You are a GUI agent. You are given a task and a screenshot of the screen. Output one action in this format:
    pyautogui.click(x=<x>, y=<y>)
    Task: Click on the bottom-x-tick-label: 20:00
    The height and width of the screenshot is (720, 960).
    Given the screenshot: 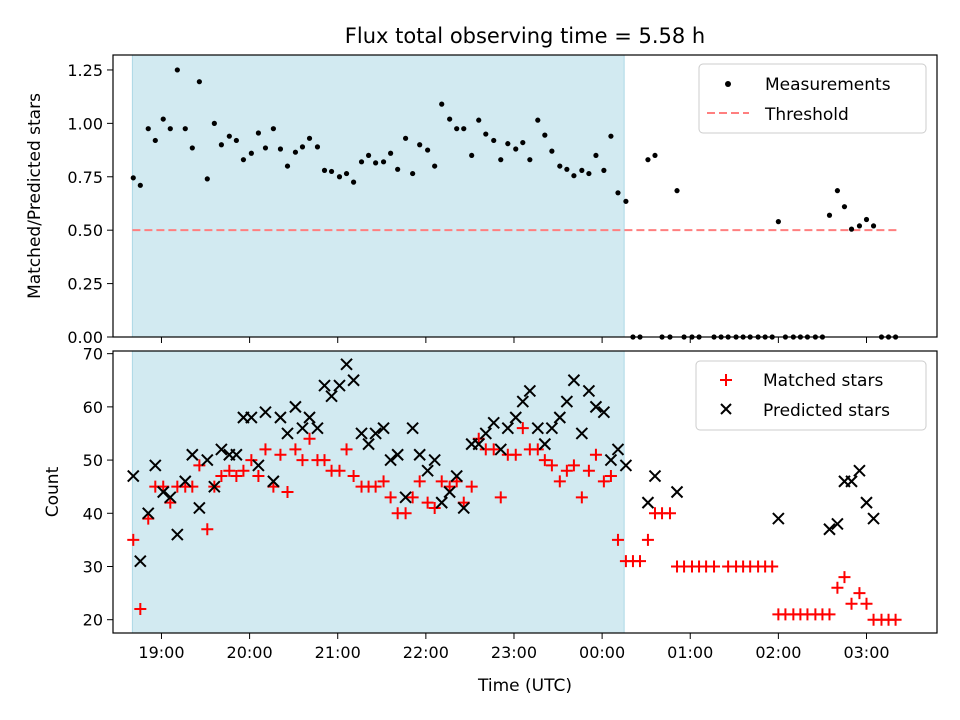 What is the action you would take?
    pyautogui.click(x=250, y=652)
    